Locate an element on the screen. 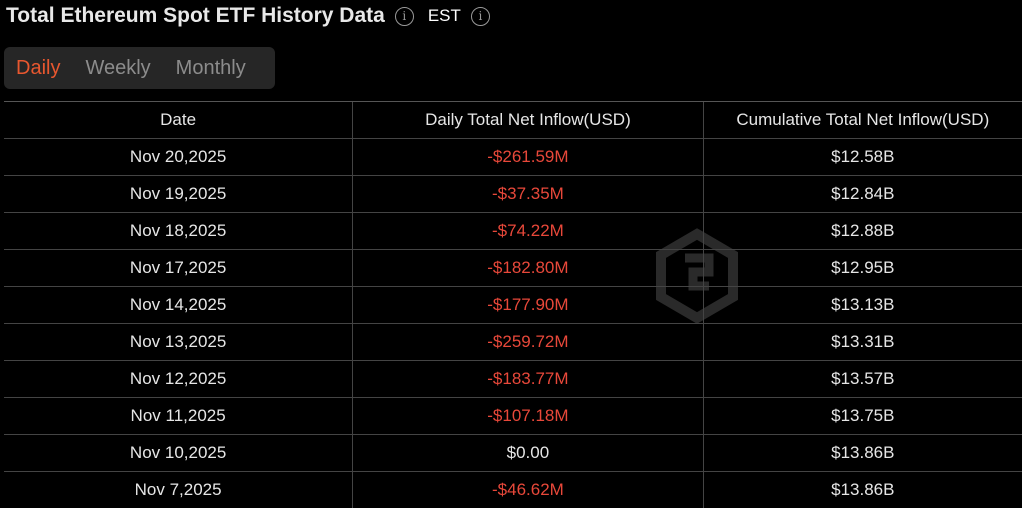 The width and height of the screenshot is (1022, 508). daily-inflow-cell: -$183.77M is located at coordinates (528, 379).